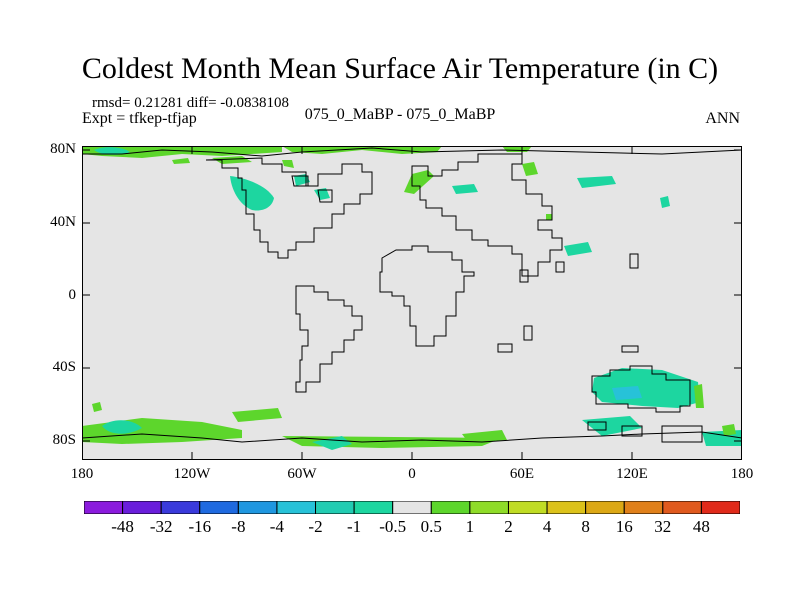 This screenshot has width=800, height=600. Describe the element at coordinates (393, 526) in the screenshot. I see `colorbar-label: -0.5` at that location.